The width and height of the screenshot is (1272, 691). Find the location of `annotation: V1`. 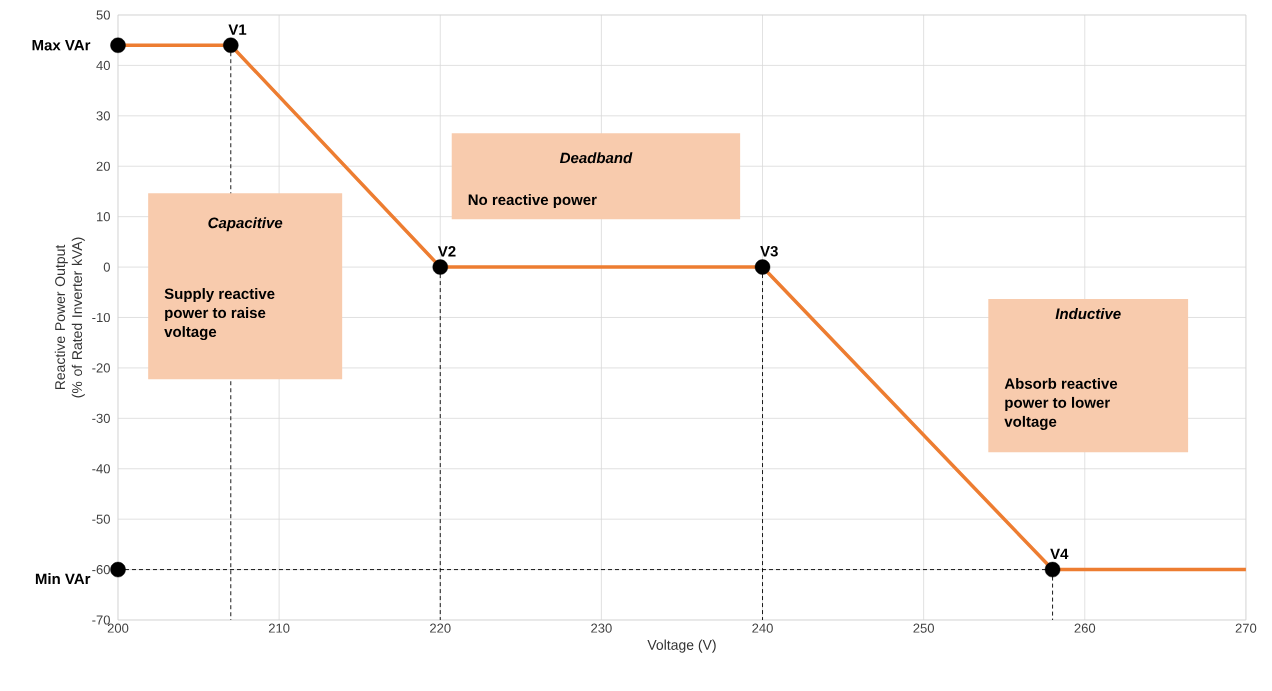

annotation: V1 is located at coordinates (237, 29).